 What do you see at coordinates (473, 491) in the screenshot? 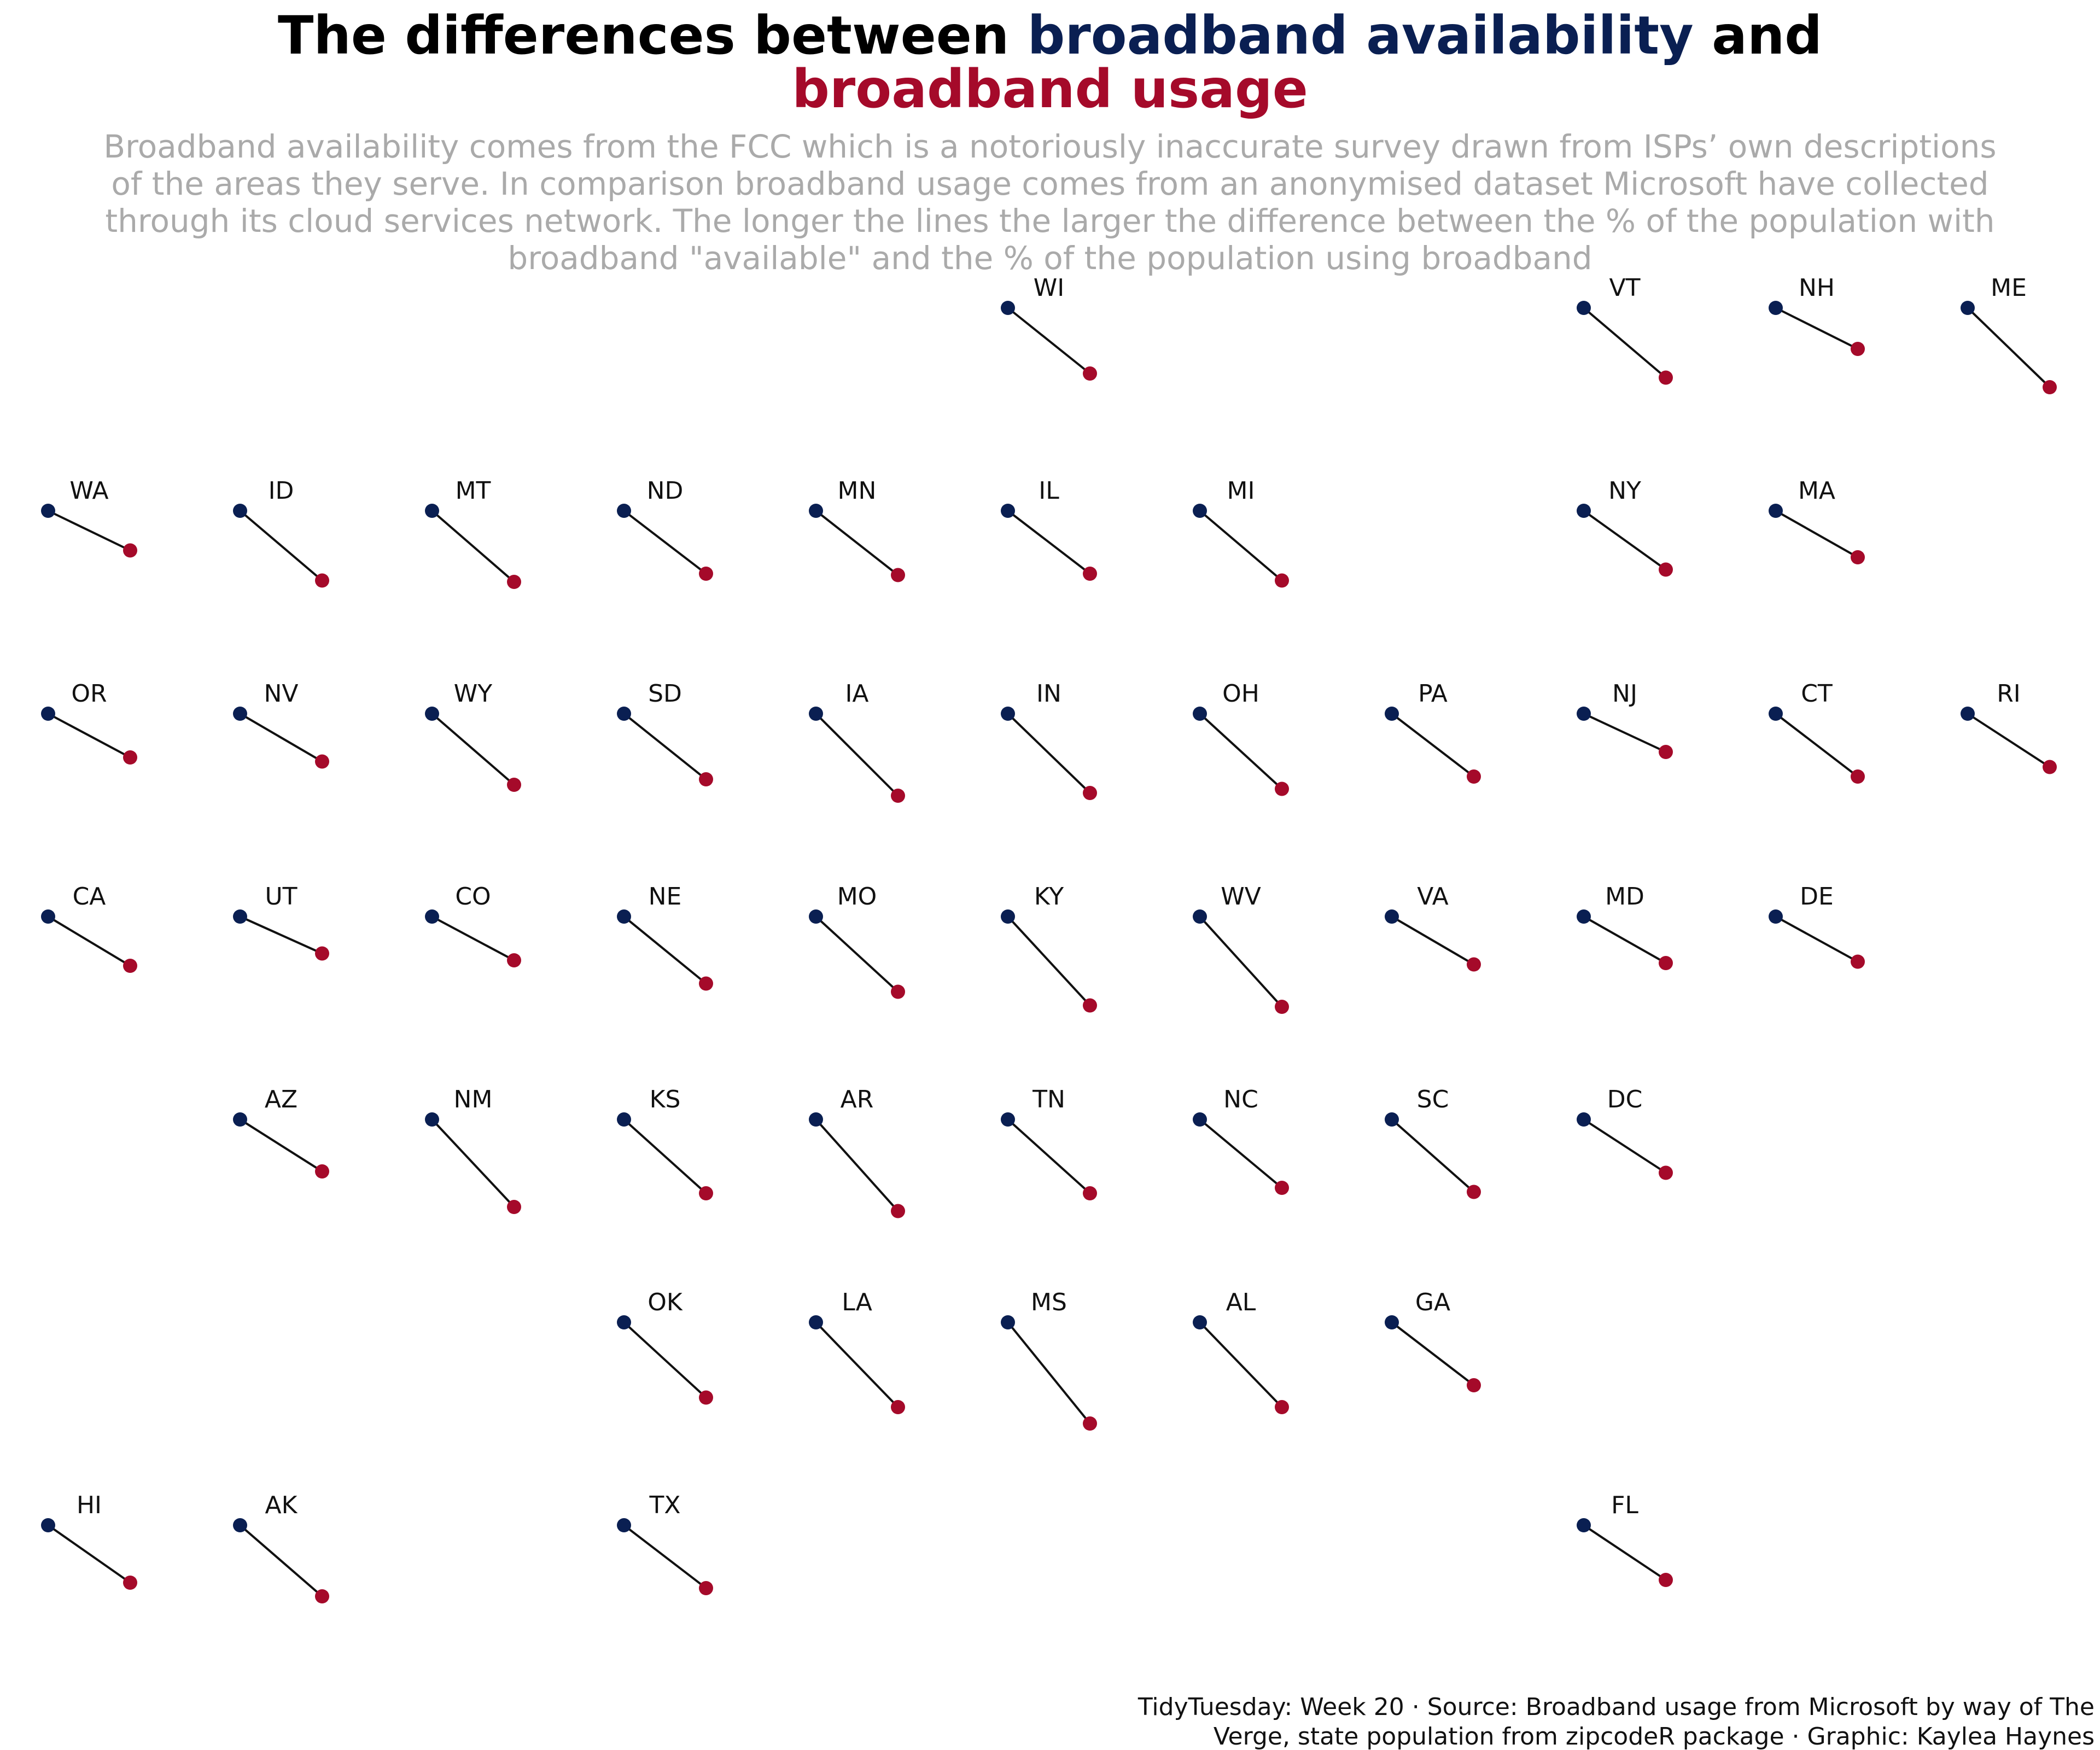
I see `state-label-mt: MT` at bounding box center [473, 491].